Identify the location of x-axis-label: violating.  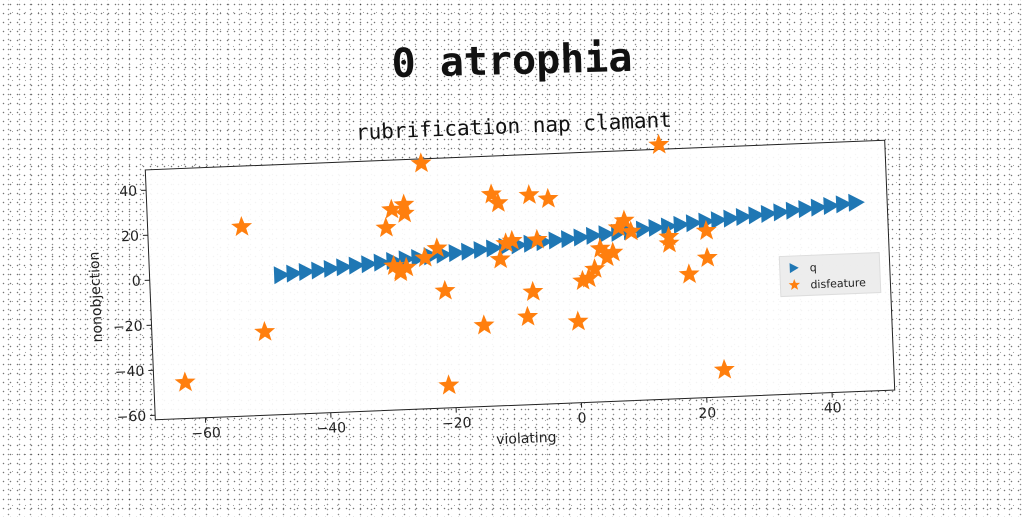
(526, 439).